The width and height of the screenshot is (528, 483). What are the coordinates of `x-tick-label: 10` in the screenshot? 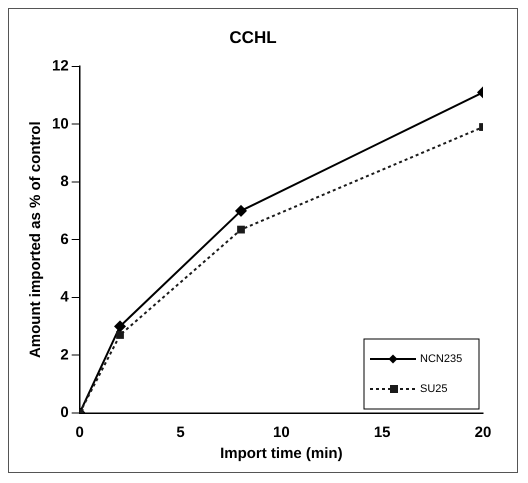 It's located at (281, 433).